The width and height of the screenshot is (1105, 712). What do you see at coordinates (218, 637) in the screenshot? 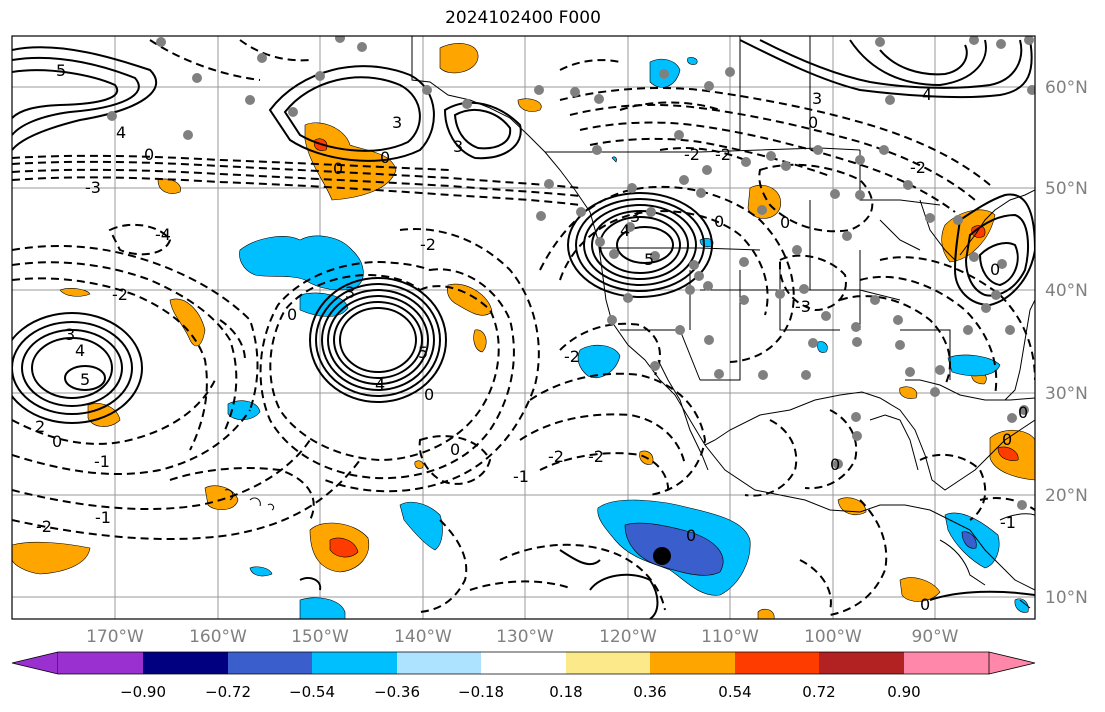
I see `lon-tick-label: 160°W` at bounding box center [218, 637].